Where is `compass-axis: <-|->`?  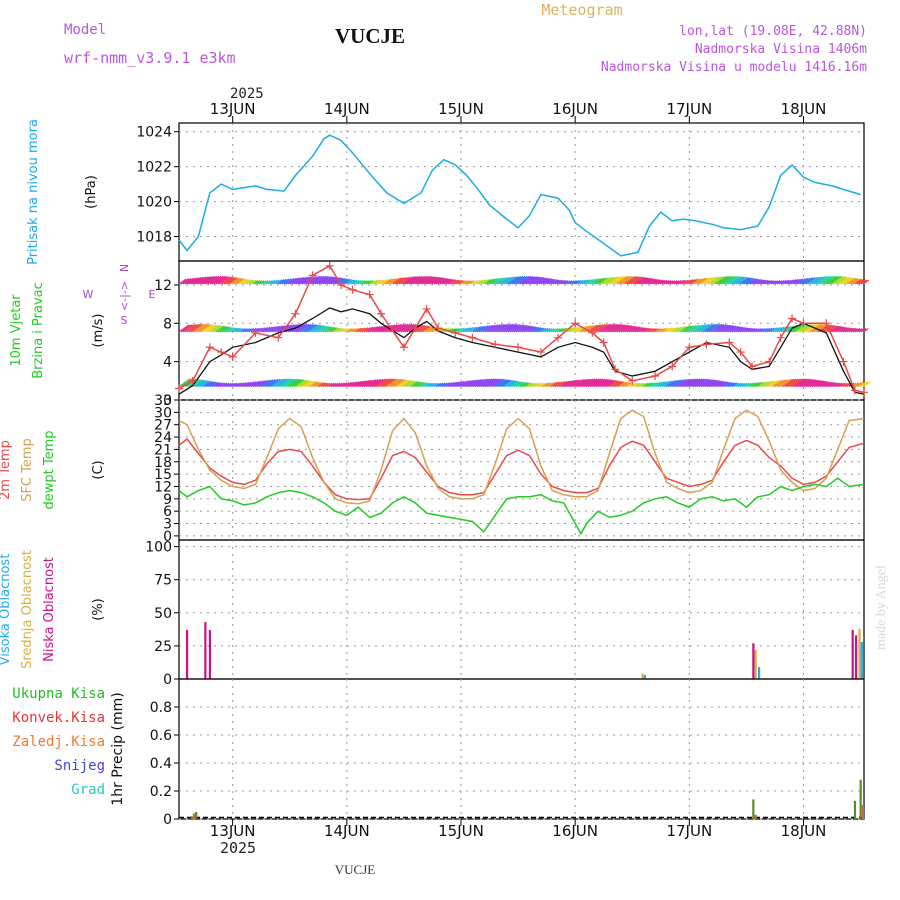 compass-axis: <-|-> is located at coordinates (124, 296).